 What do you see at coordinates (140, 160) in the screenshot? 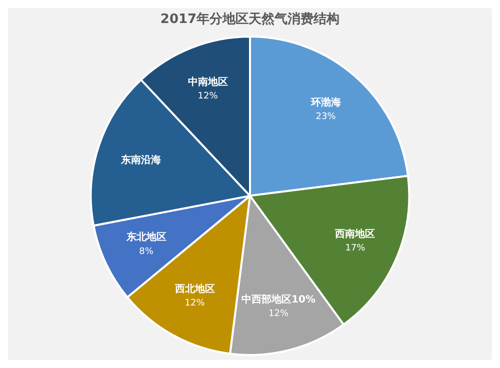
I see `slice-label: 东南沿海` at bounding box center [140, 160].